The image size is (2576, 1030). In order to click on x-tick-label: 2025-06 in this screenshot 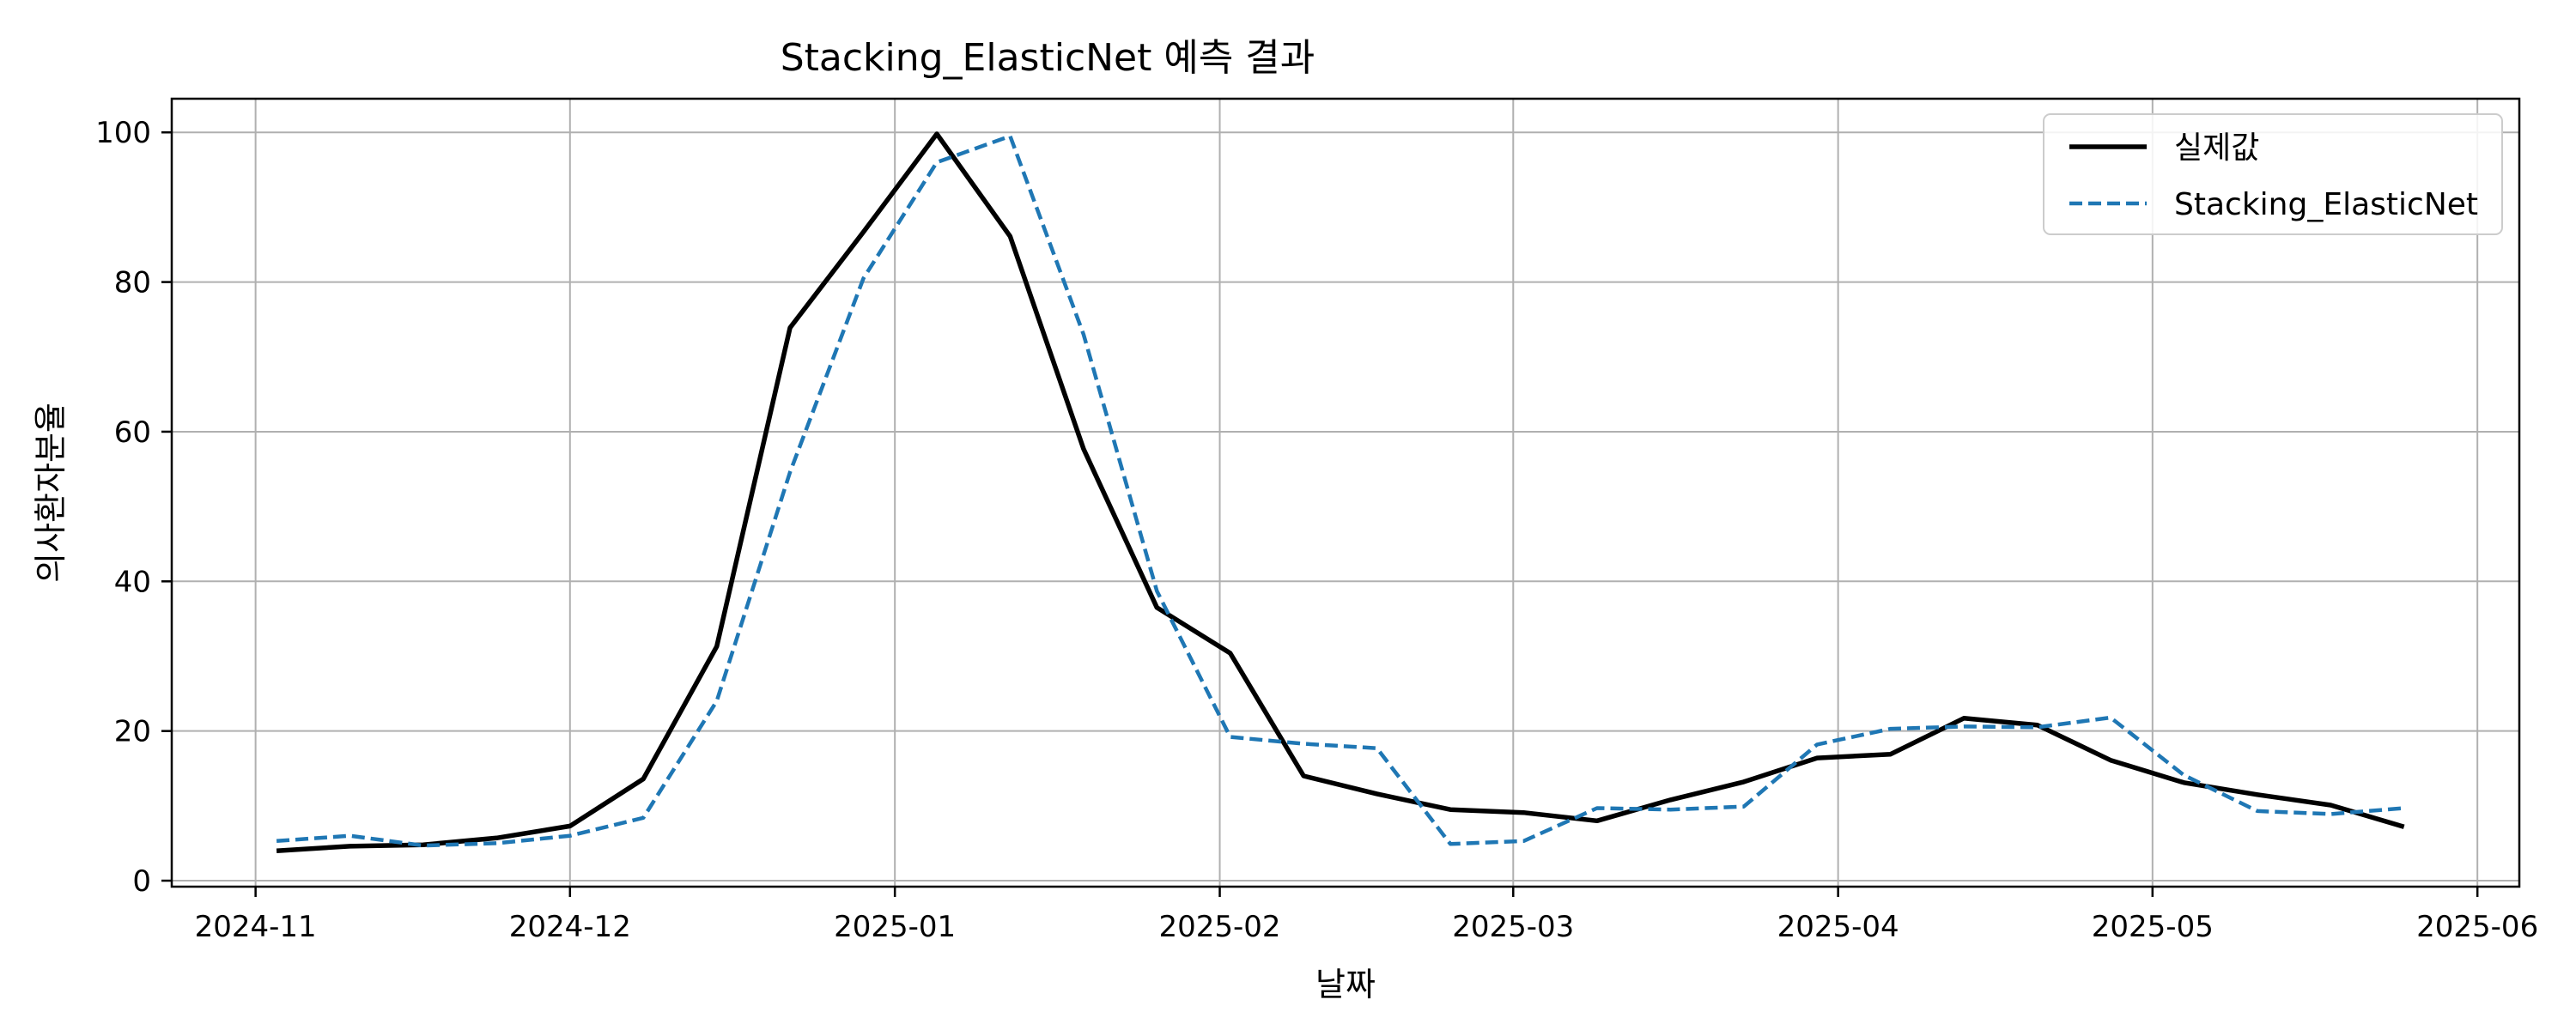, I will do `click(2477, 927)`.